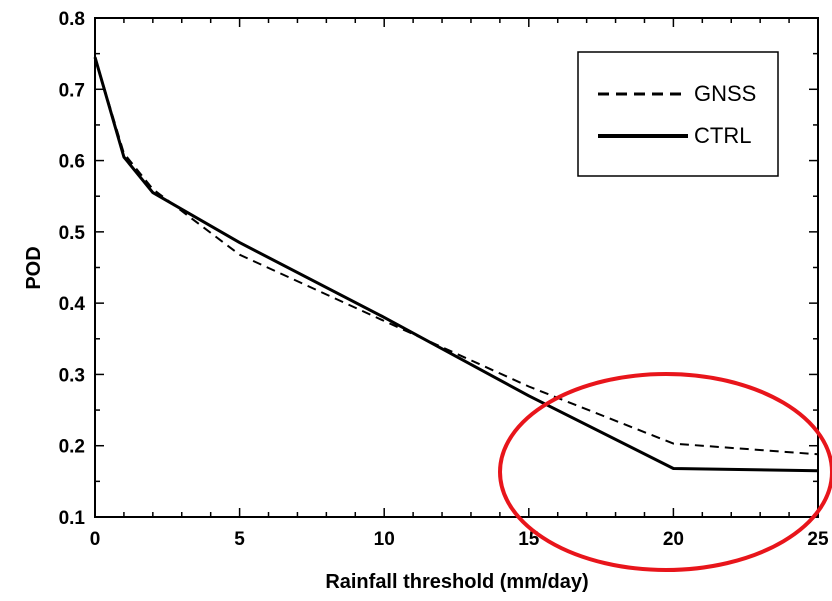  I want to click on y-tick-label: 0.6, so click(72, 162).